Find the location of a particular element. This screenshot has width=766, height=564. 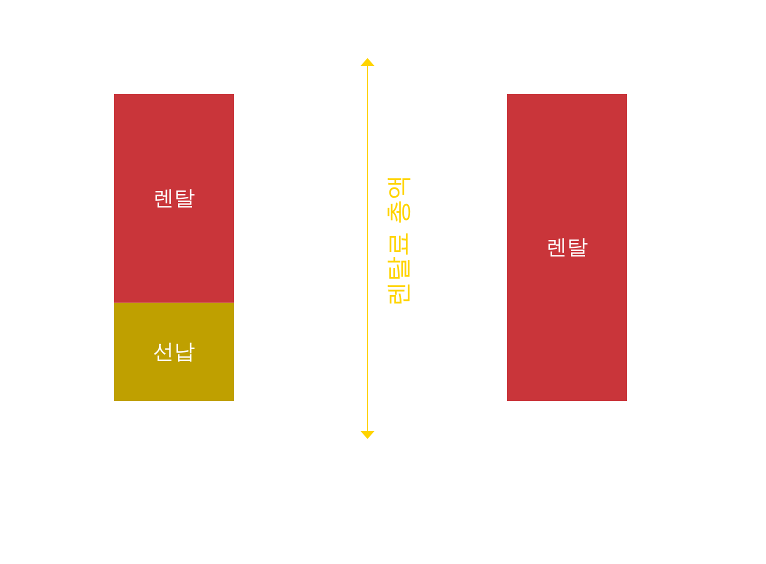

annotation: 렌탈료 총액 is located at coordinates (398, 240).